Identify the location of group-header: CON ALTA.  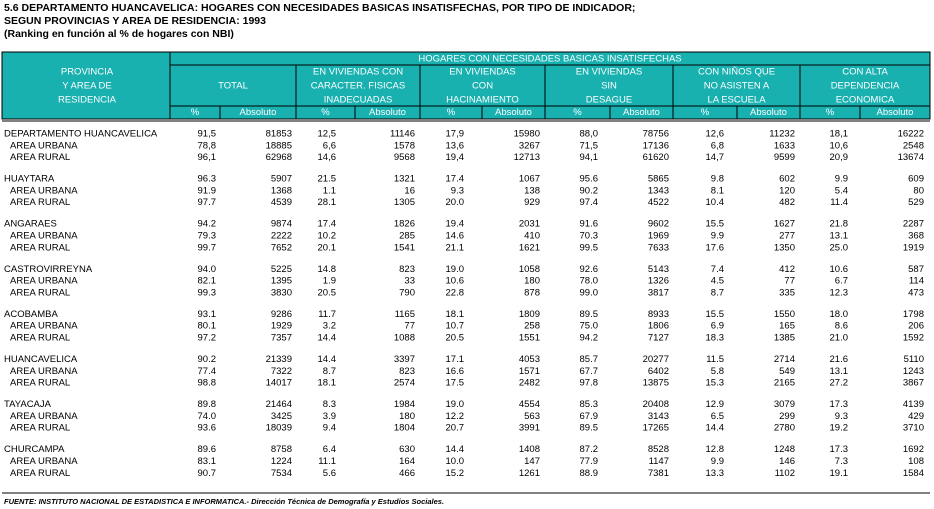
(865, 72).